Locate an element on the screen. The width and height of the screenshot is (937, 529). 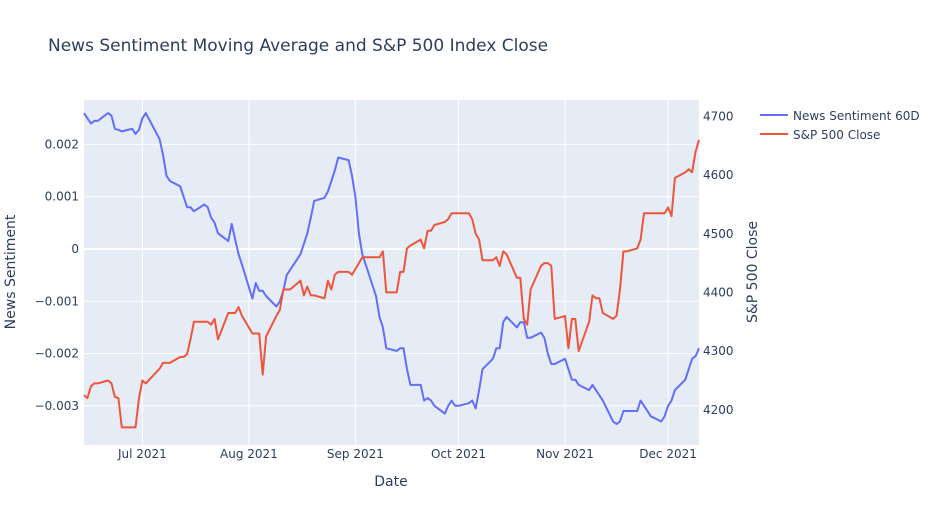
x-tick-label: Nov 2021 is located at coordinates (565, 454).